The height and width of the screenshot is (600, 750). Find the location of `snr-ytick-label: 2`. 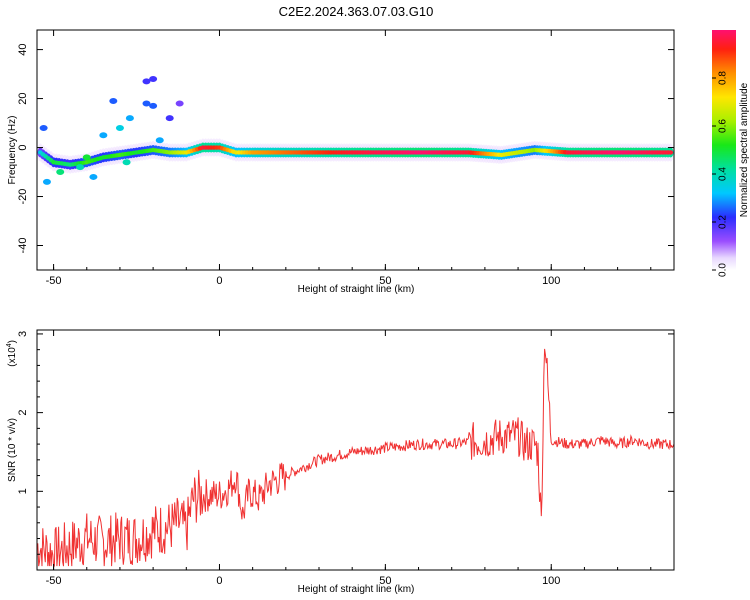

snr-ytick-label: 2 is located at coordinates (23, 413).